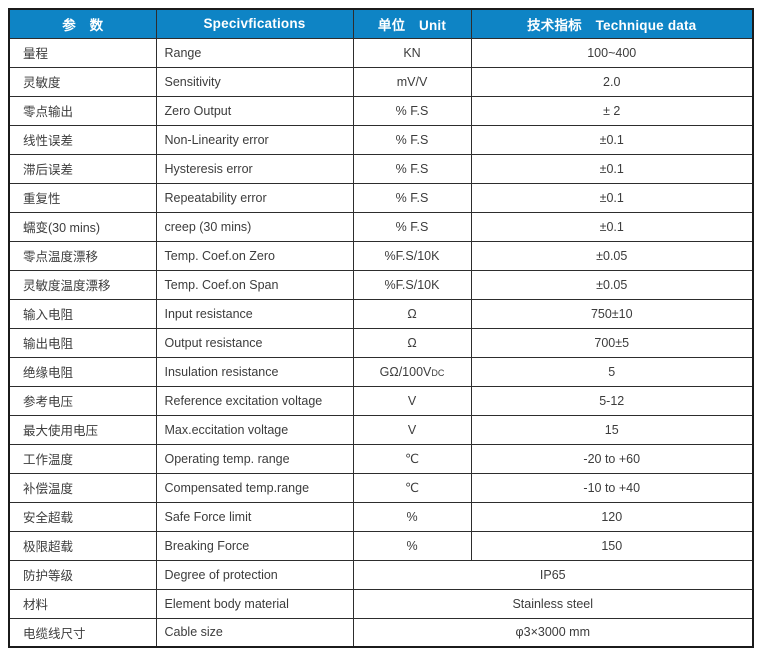  I want to click on param-cn-cell: 安全超载, so click(82, 516).